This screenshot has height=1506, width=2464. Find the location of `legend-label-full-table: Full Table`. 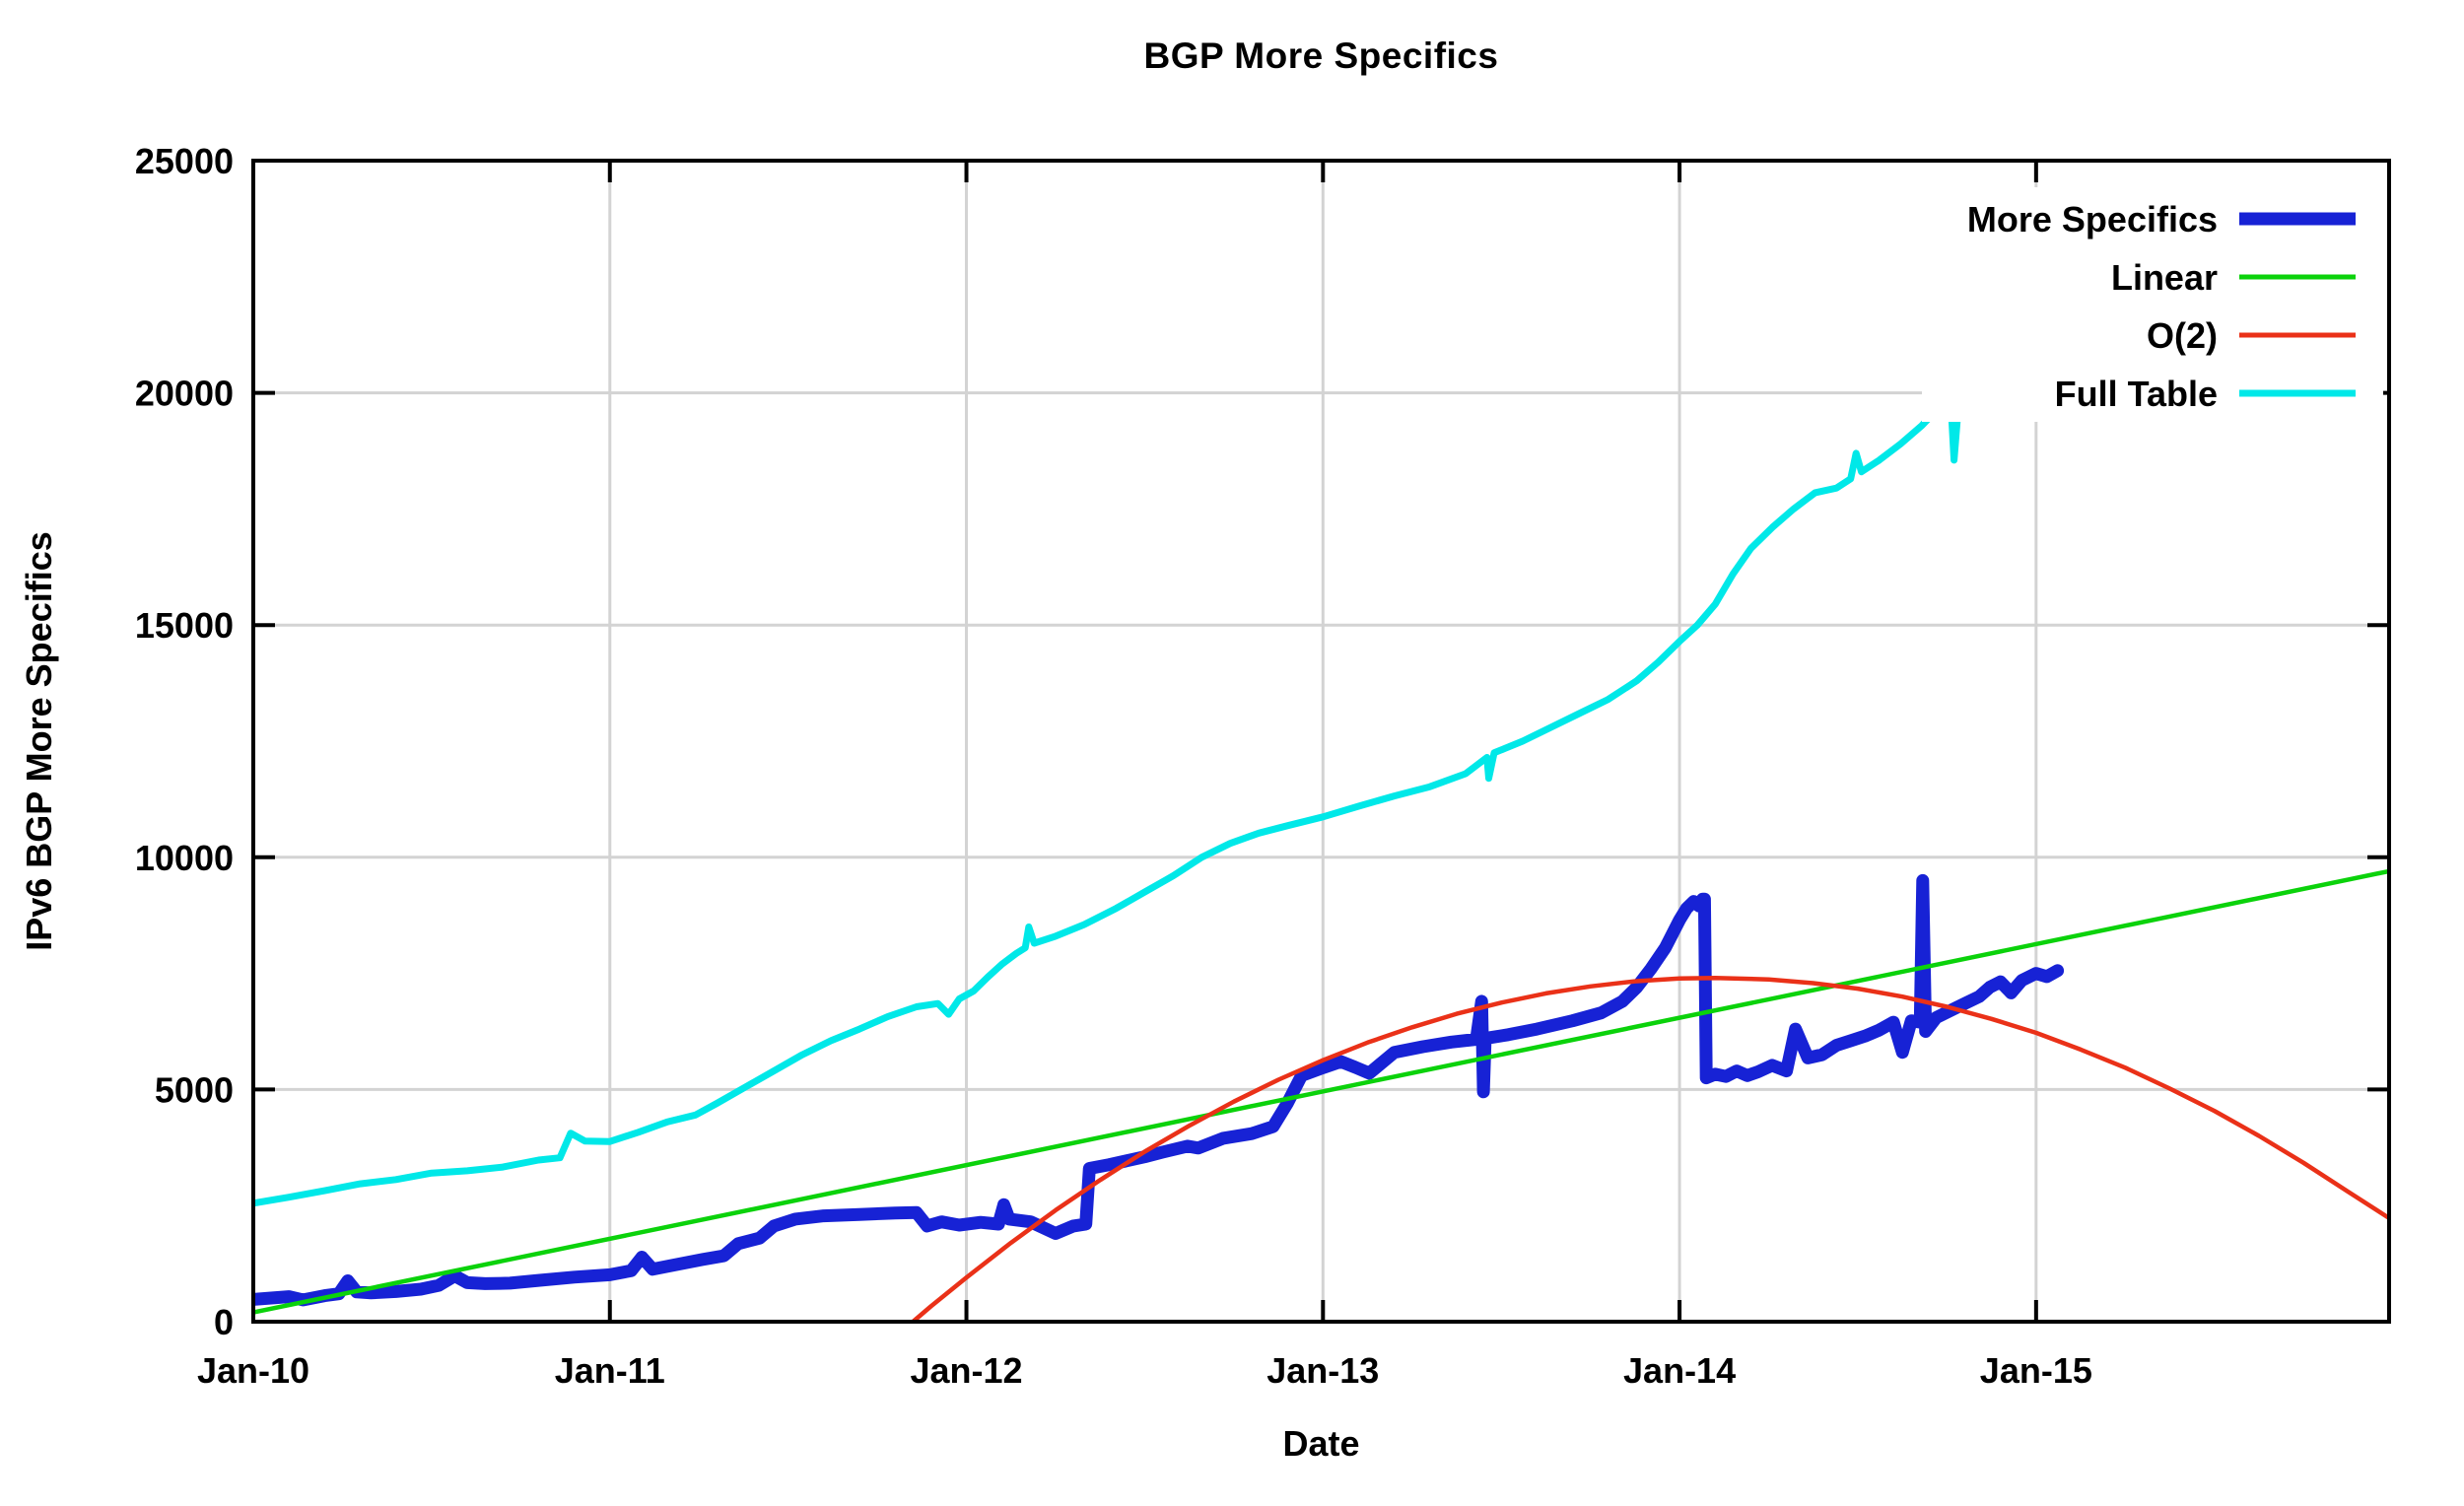

legend-label-full-table: Full Table is located at coordinates (2136, 394).